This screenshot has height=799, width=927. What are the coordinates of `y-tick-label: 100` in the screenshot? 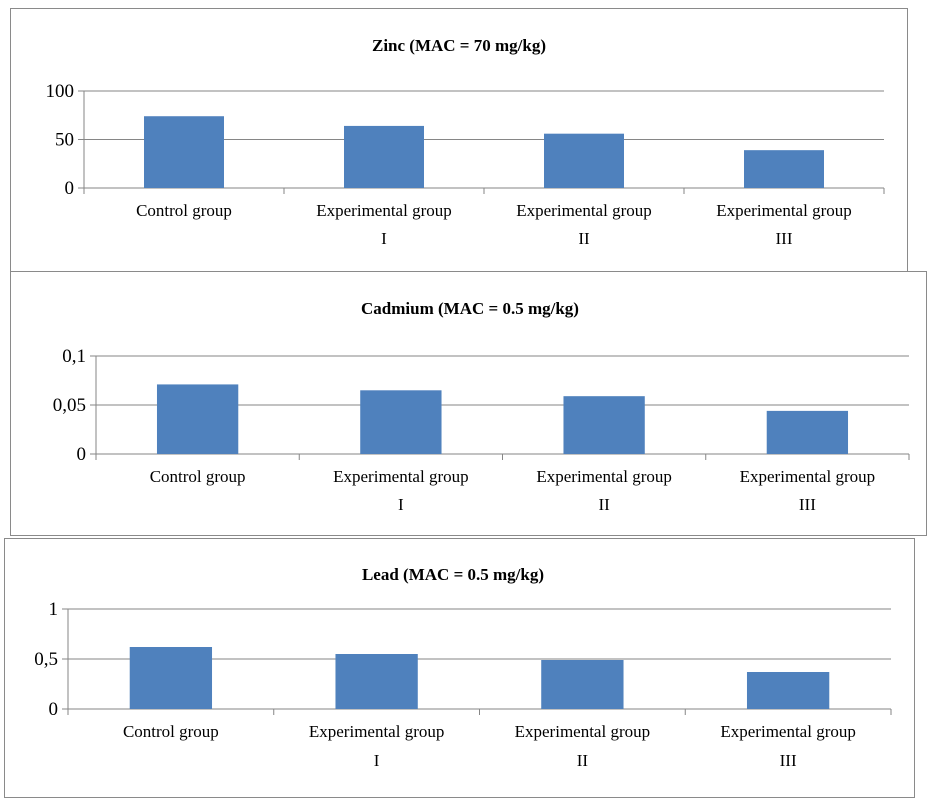 It's located at (60, 91).